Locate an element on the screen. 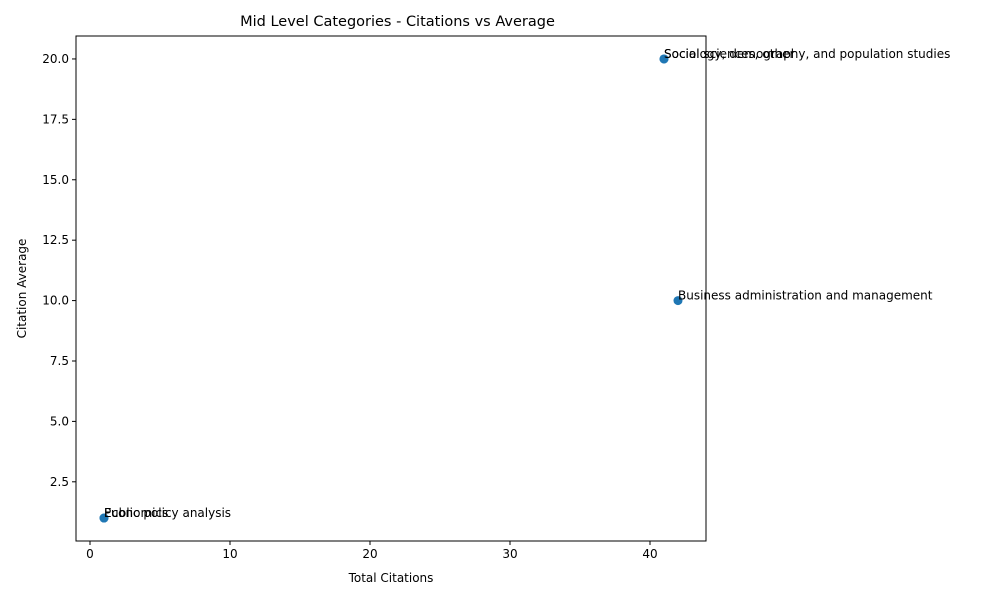 This screenshot has height=604, width=1000. x-tick-label: 30 is located at coordinates (509, 554).